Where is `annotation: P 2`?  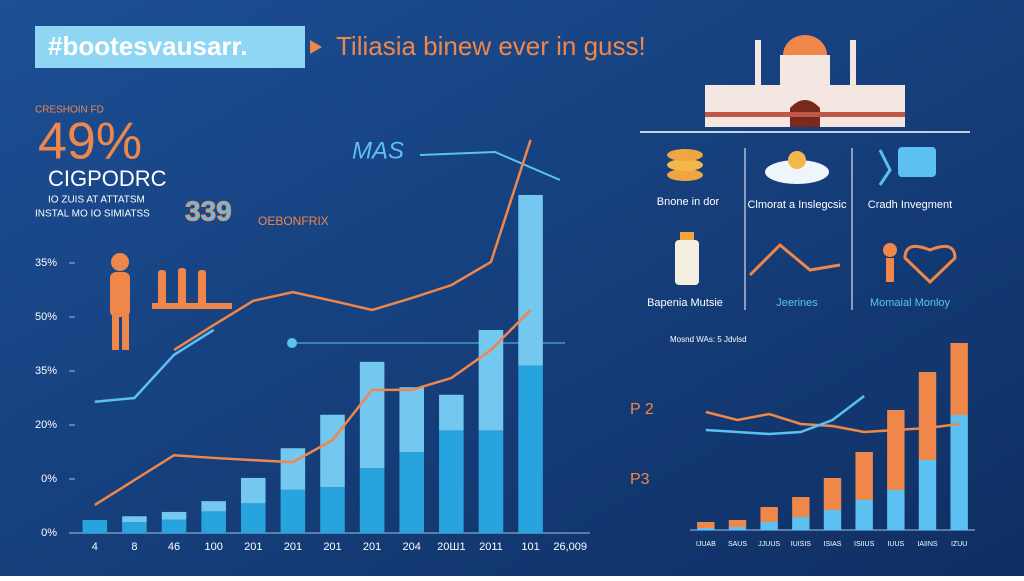
annotation: P 2 is located at coordinates (642, 409).